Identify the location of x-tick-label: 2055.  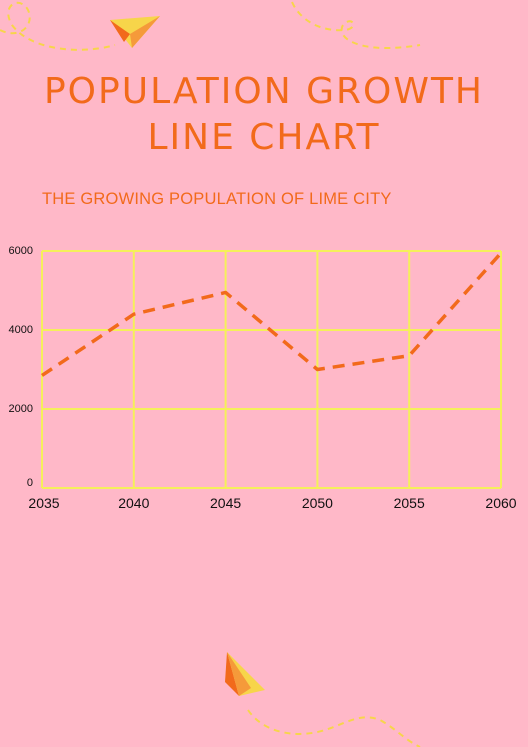
(409, 503).